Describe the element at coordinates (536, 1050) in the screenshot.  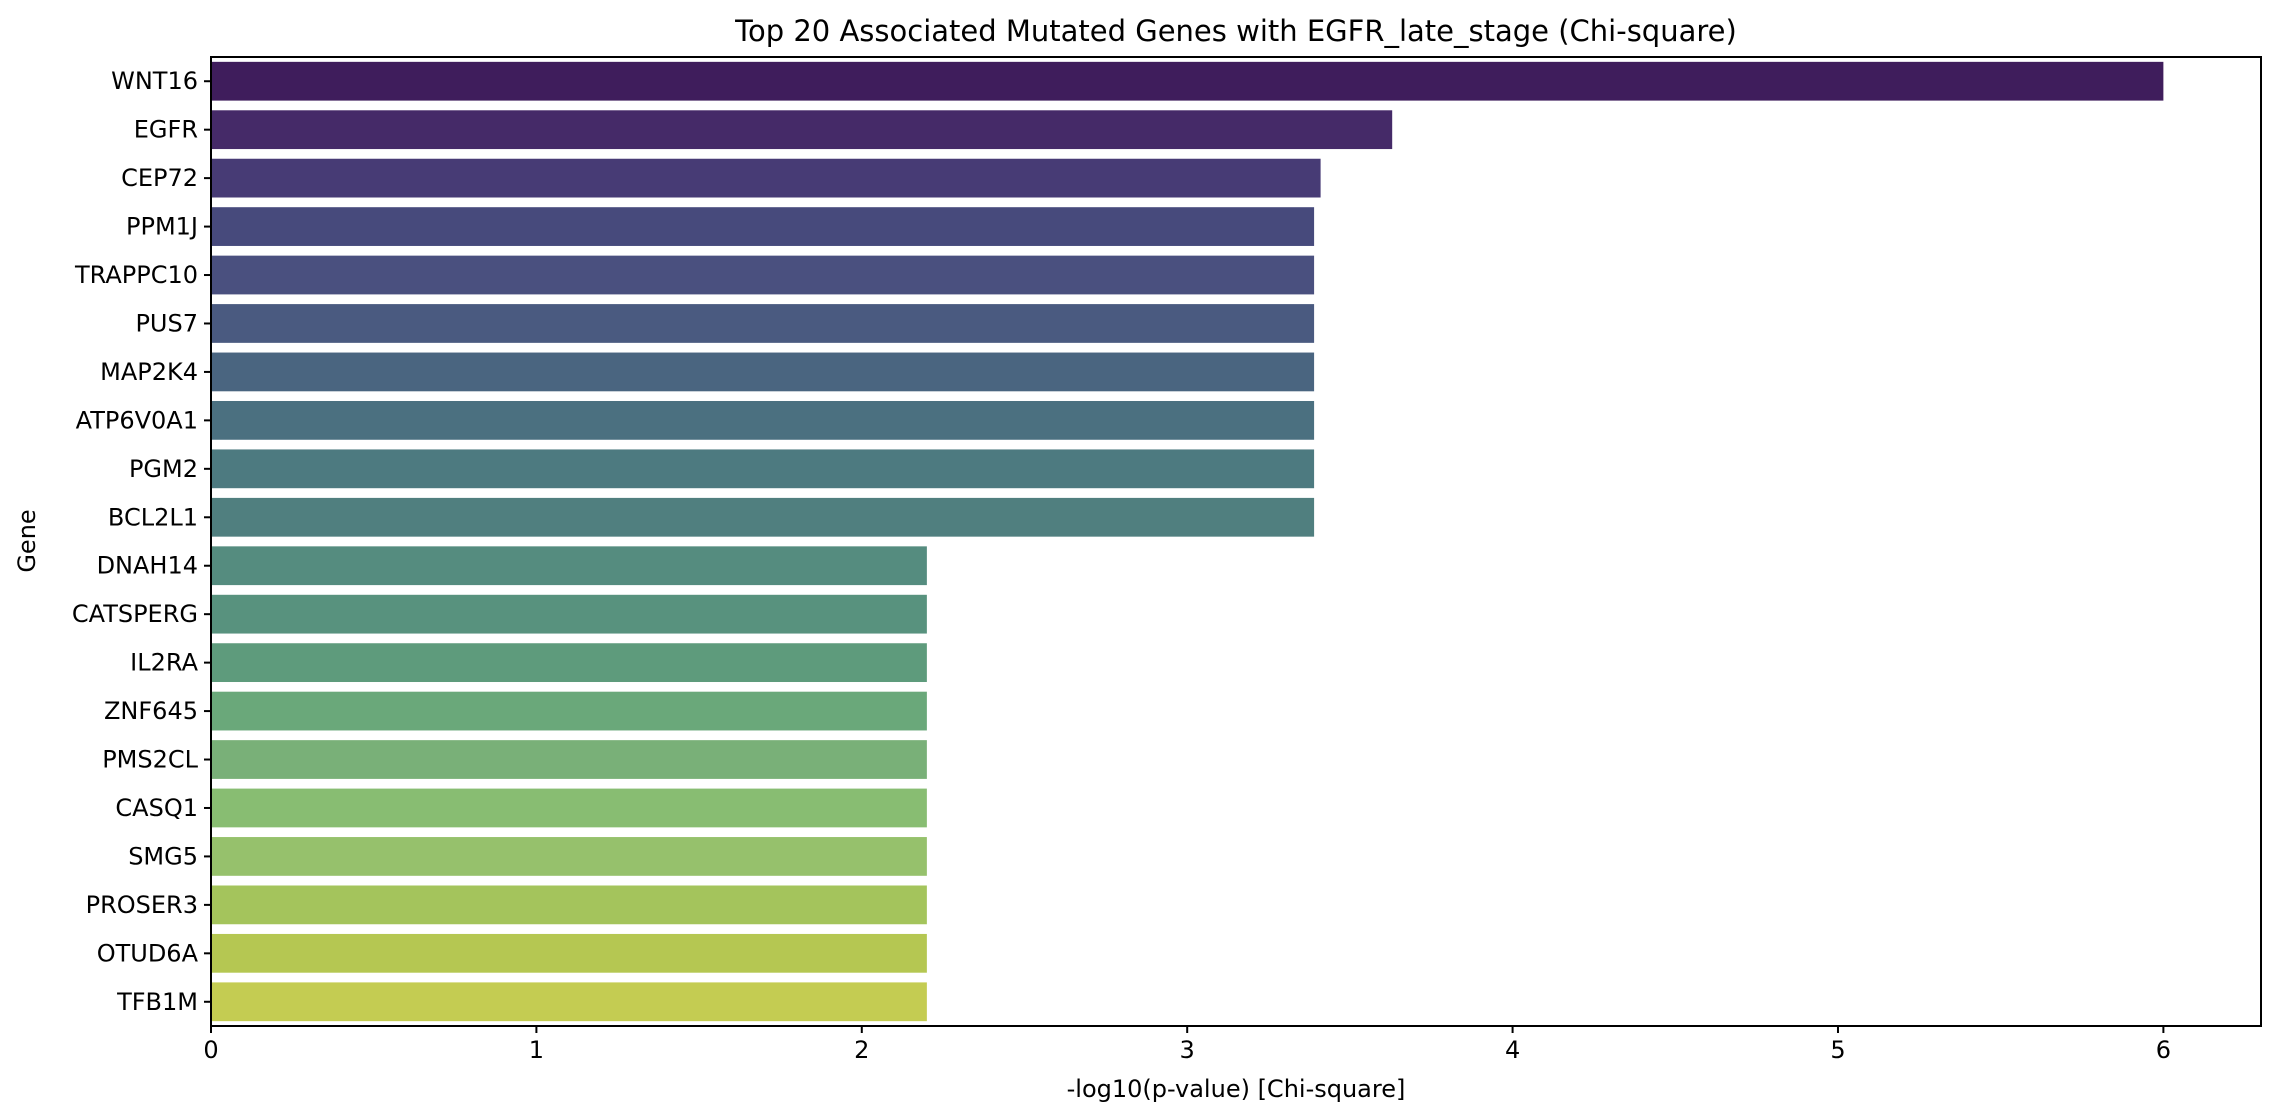
I see `x-tick-label: 1` at that location.